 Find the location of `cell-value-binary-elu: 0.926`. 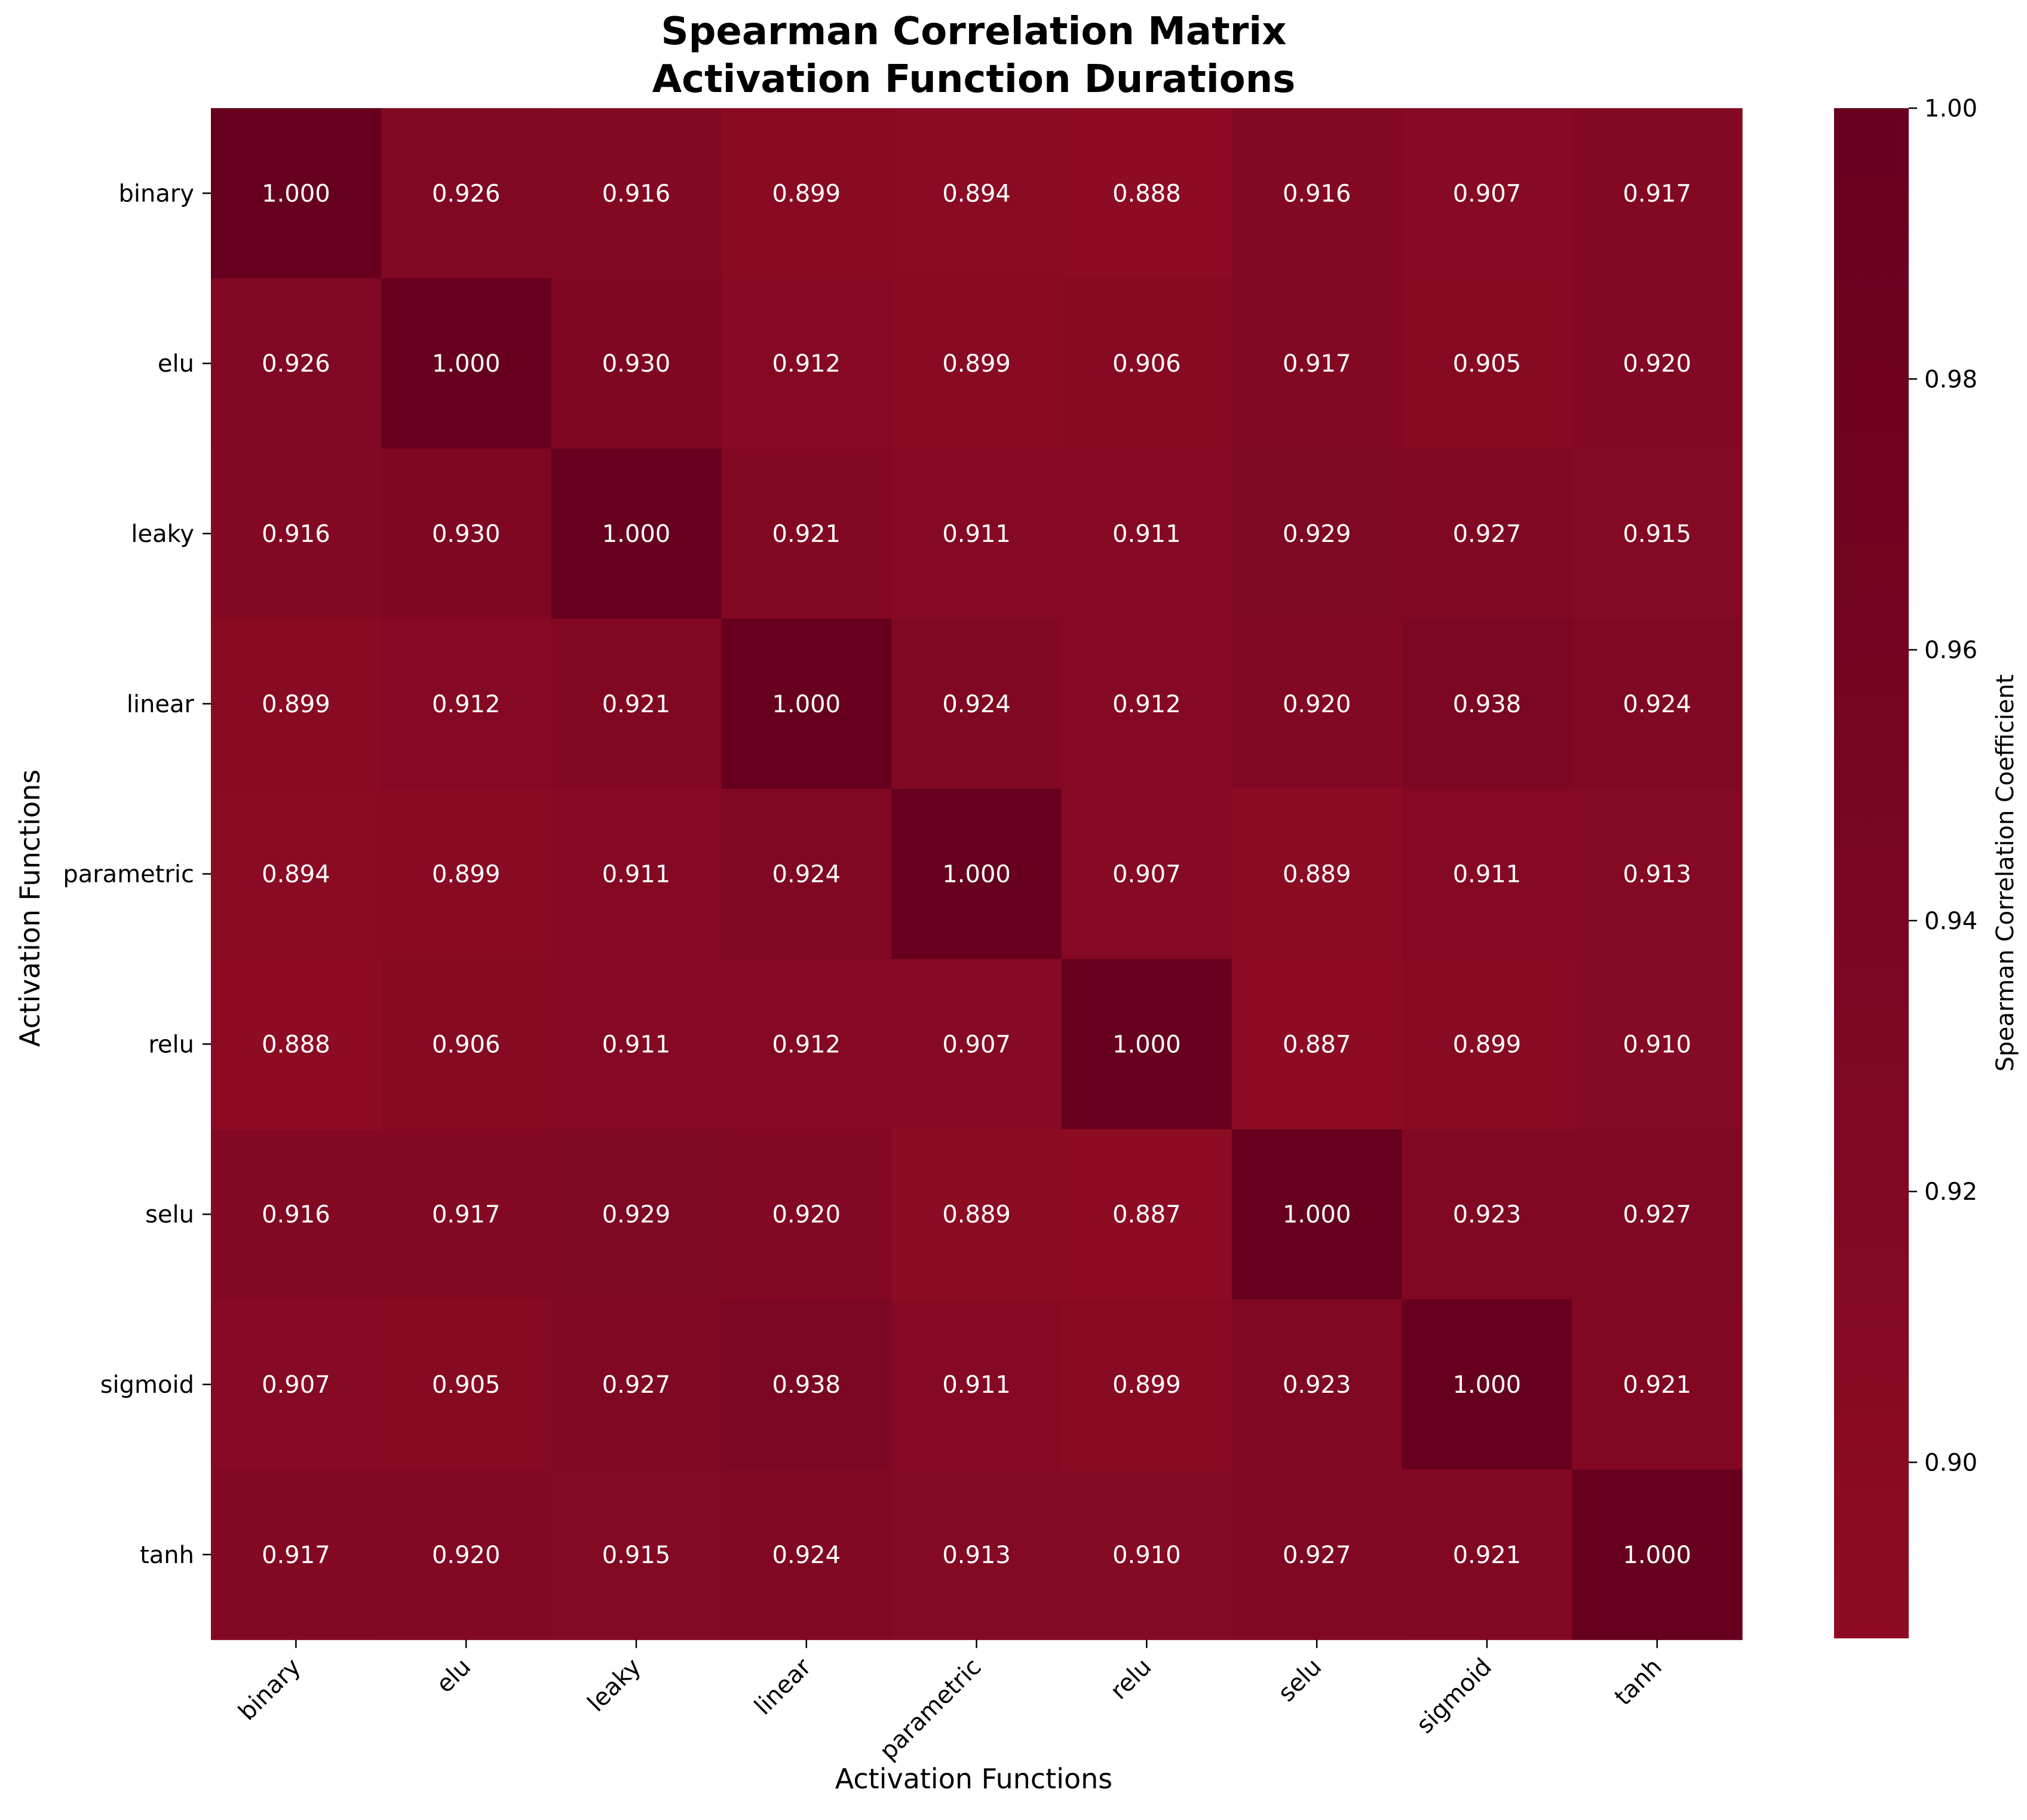

cell-value-binary-elu: 0.926 is located at coordinates (466, 193).